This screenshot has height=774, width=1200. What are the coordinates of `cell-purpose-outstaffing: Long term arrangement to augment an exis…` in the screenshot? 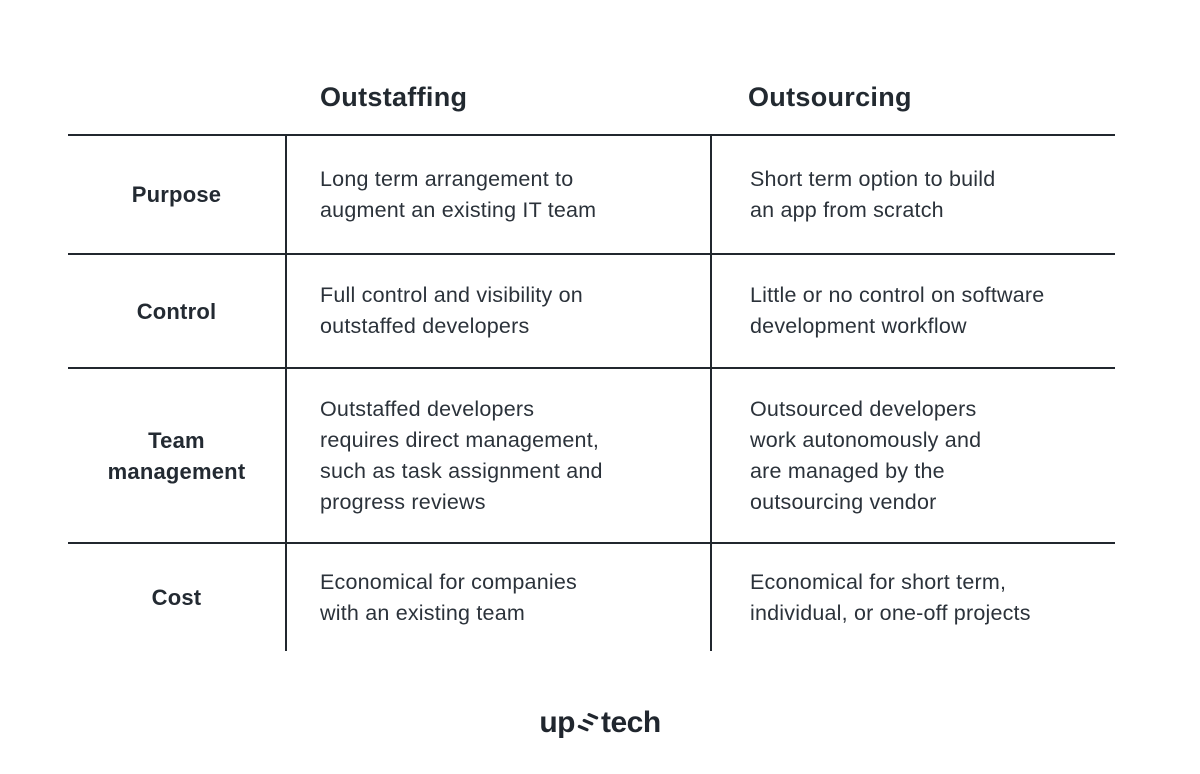 It's located at (497, 193).